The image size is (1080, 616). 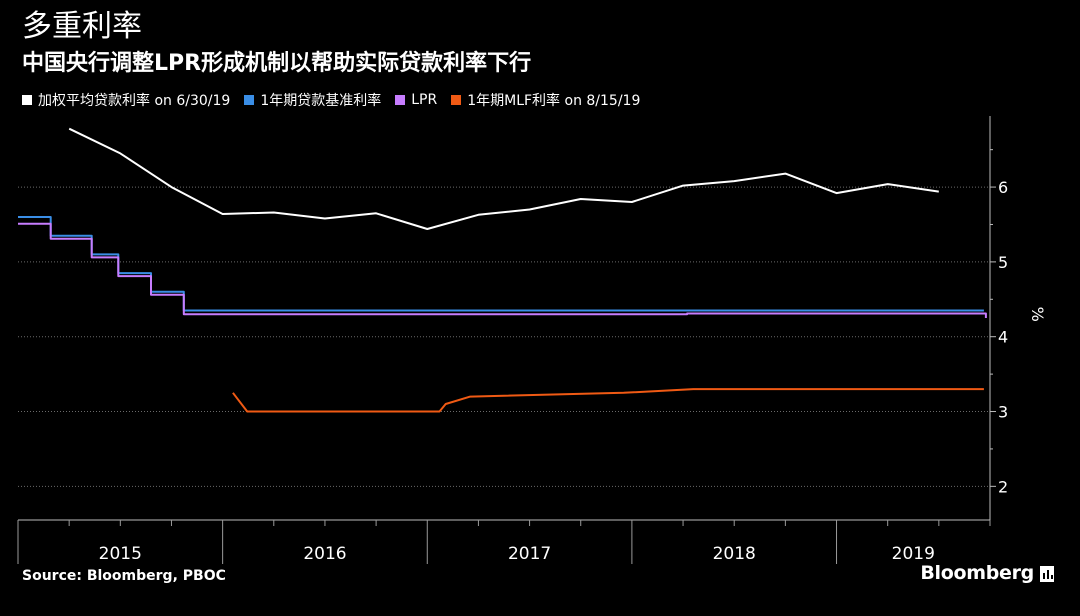 What do you see at coordinates (324, 554) in the screenshot?
I see `x-tick-label: 2016` at bounding box center [324, 554].